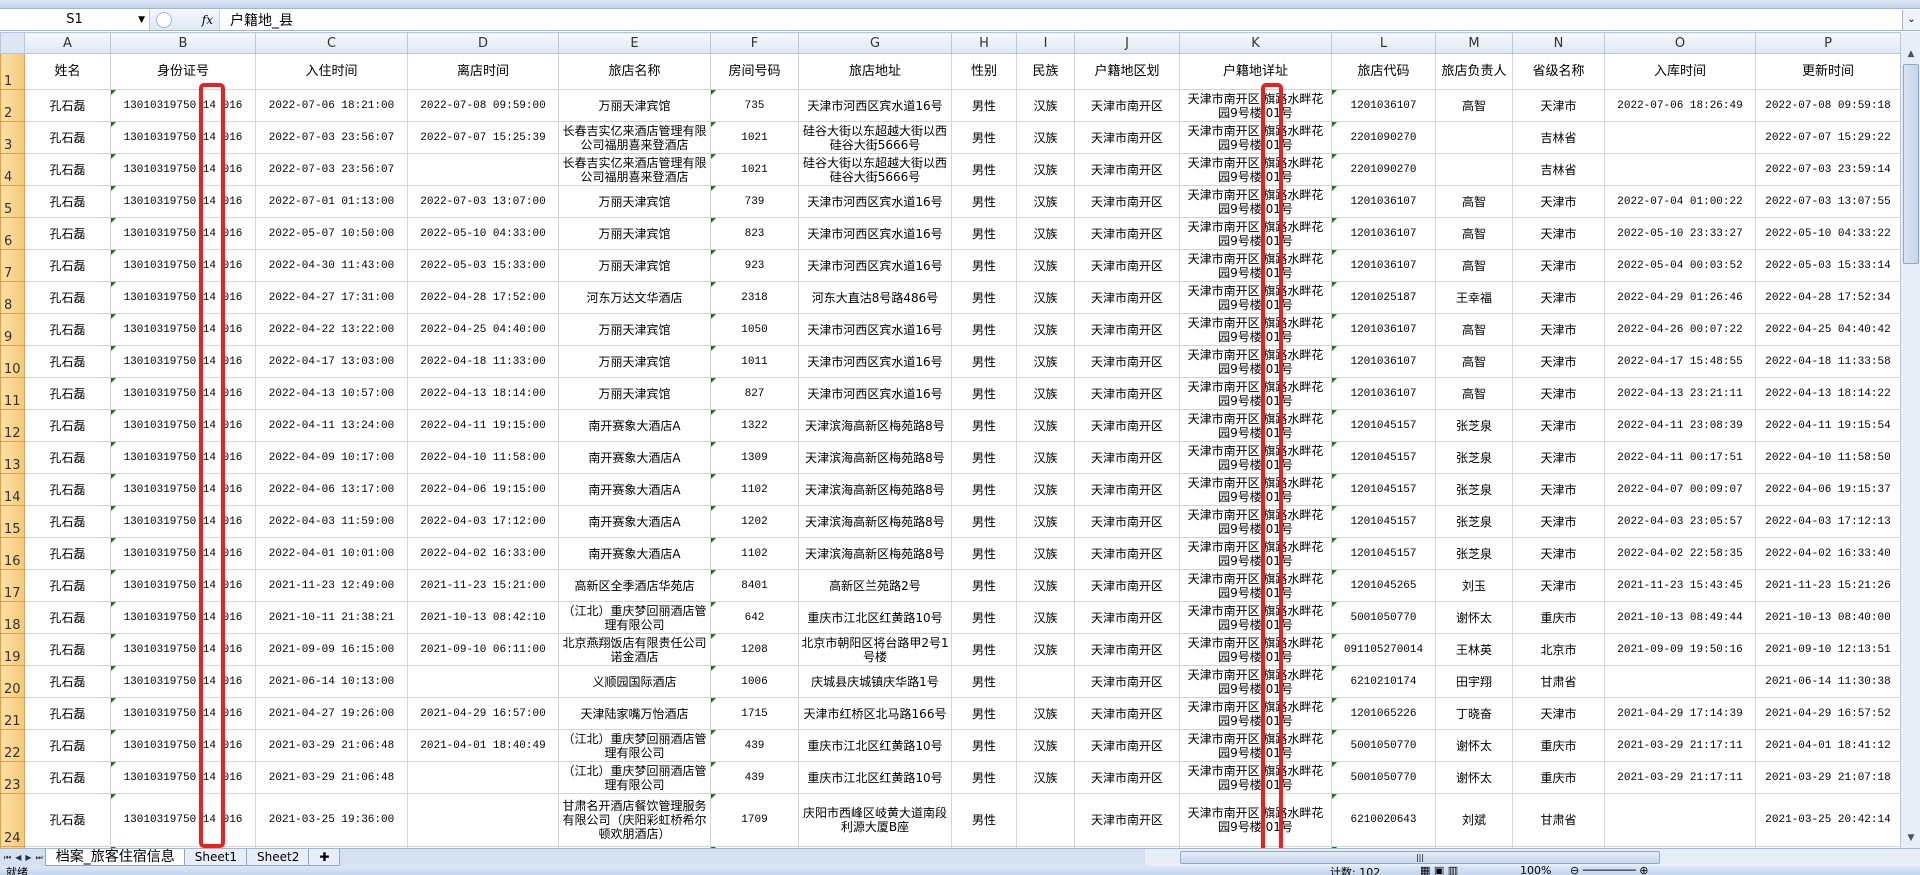  I want to click on cell-c: 2022-07-06 18:21:00, so click(331, 105).